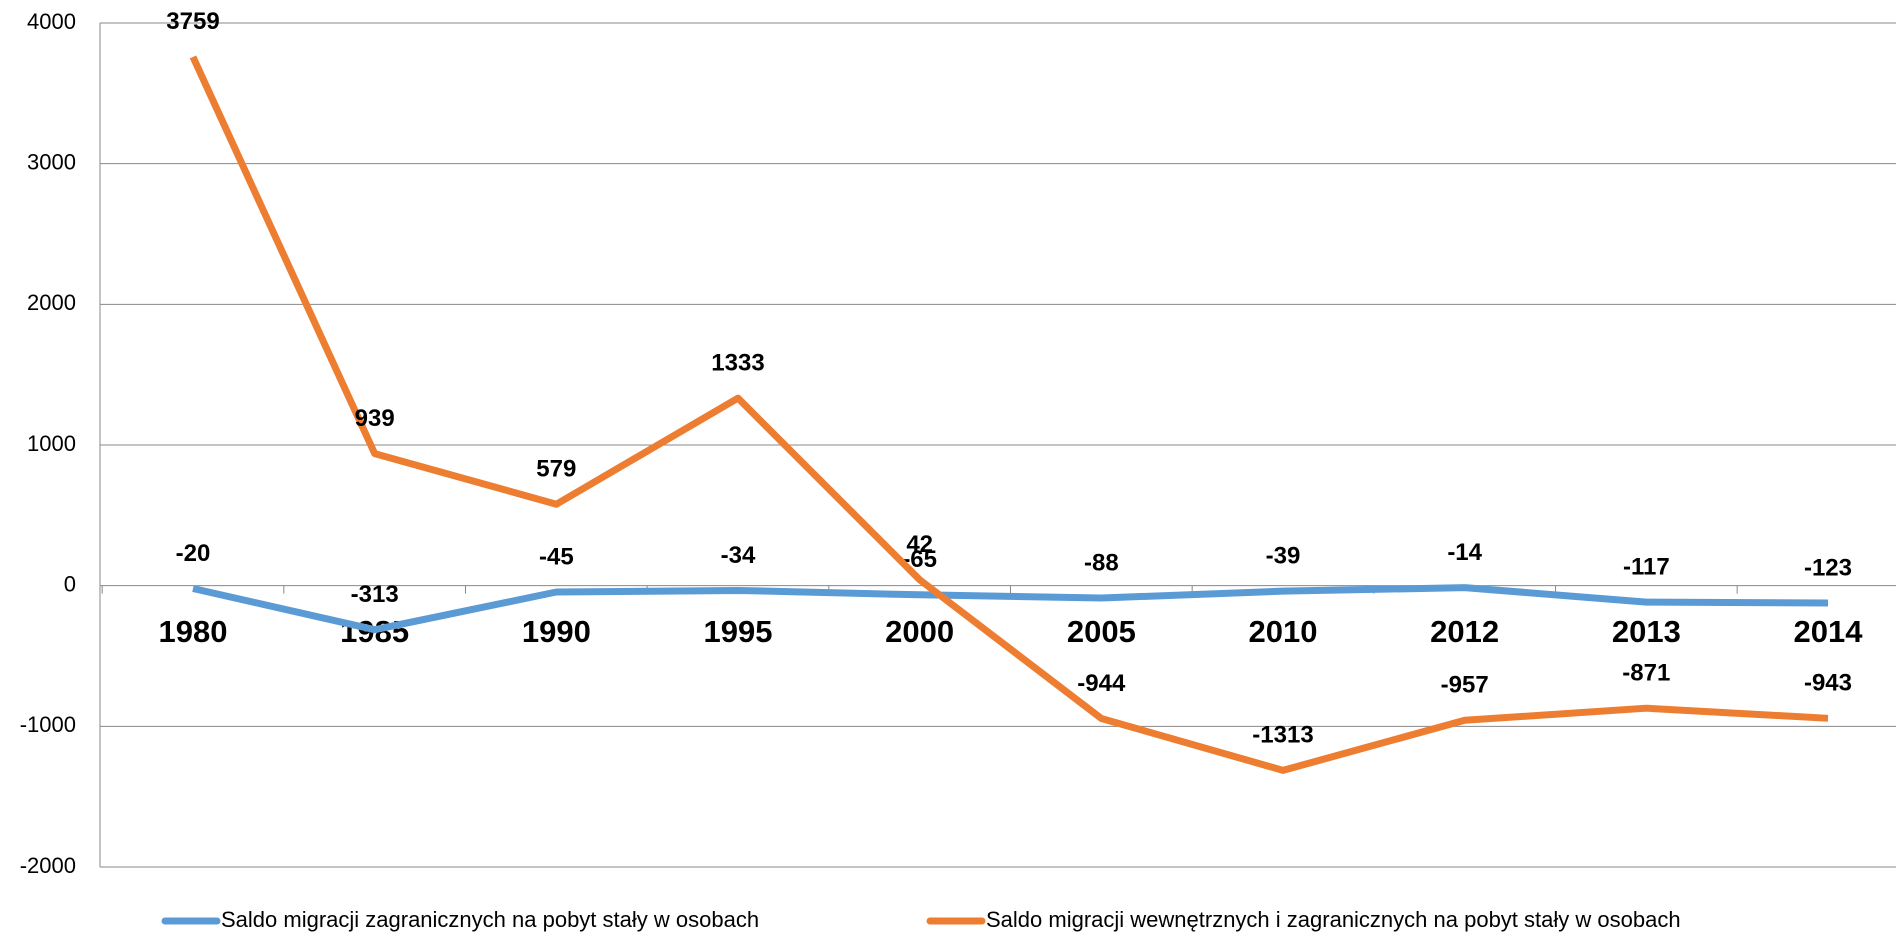 Image resolution: width=1896 pixels, height=936 pixels. Describe the element at coordinates (1646, 566) in the screenshot. I see `data-label: -117` at that location.